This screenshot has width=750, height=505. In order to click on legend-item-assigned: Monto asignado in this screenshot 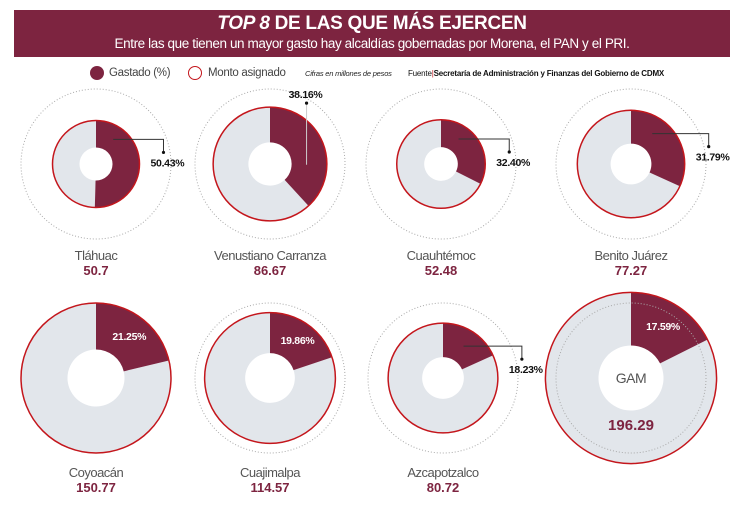, I will do `click(237, 73)`.